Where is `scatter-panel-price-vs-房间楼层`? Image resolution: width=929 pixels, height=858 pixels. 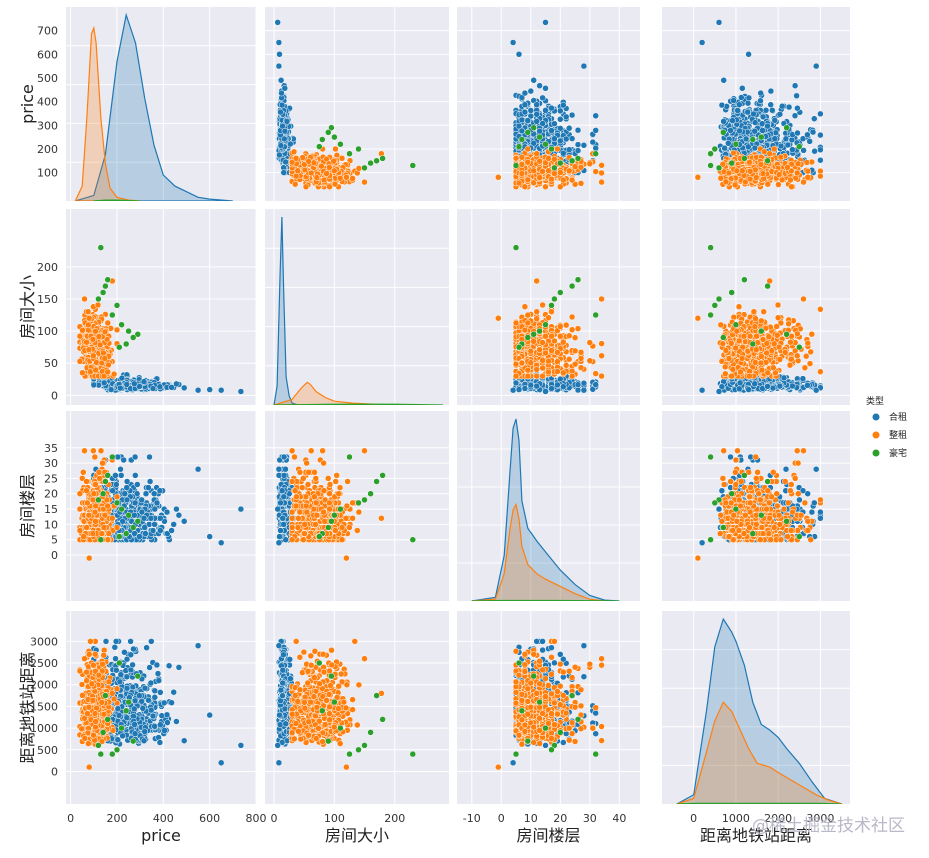
scatter-panel-price-vs-房间楼层 is located at coordinates (550, 105).